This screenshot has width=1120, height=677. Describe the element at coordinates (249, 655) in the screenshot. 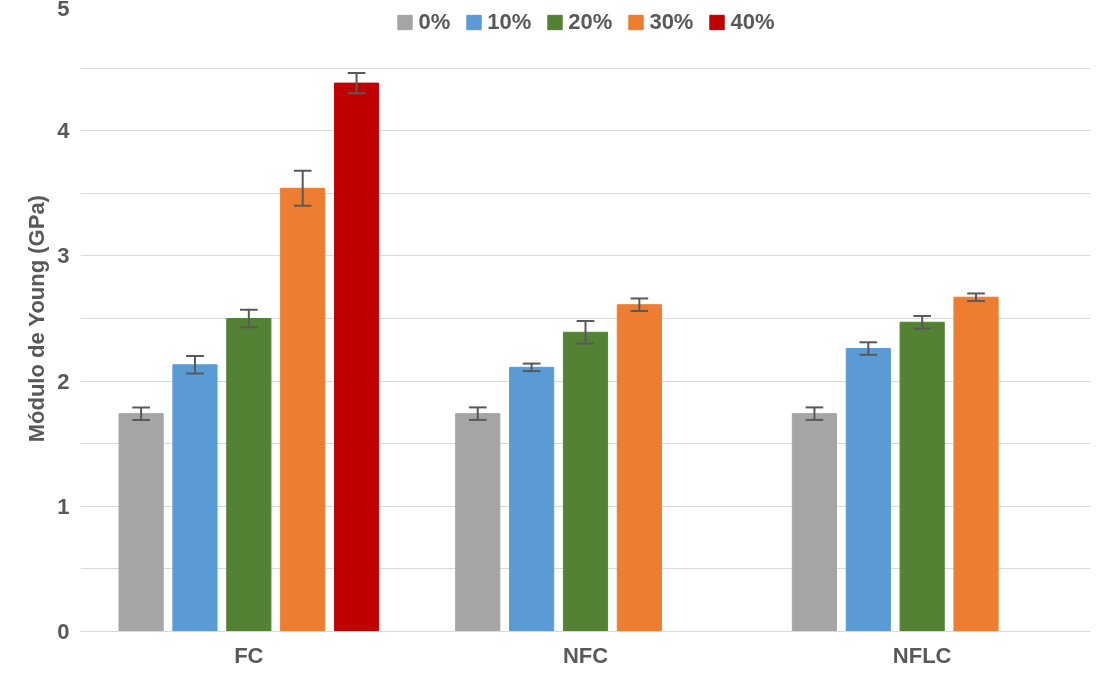

I see `x-tick-label: FC` at that location.